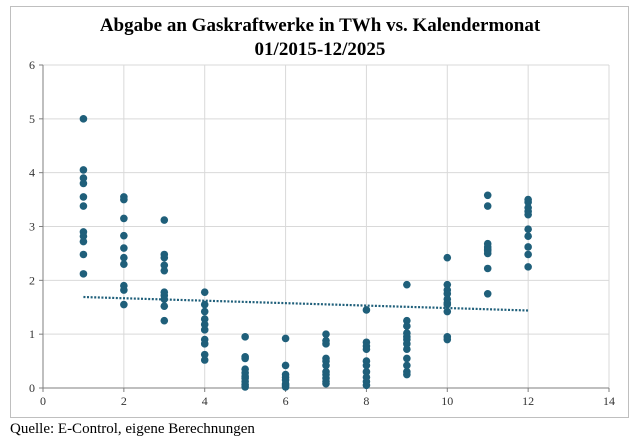 Image resolution: width=641 pixels, height=445 pixels. Describe the element at coordinates (32, 119) in the screenshot. I see `y-tick-label: 5` at that location.